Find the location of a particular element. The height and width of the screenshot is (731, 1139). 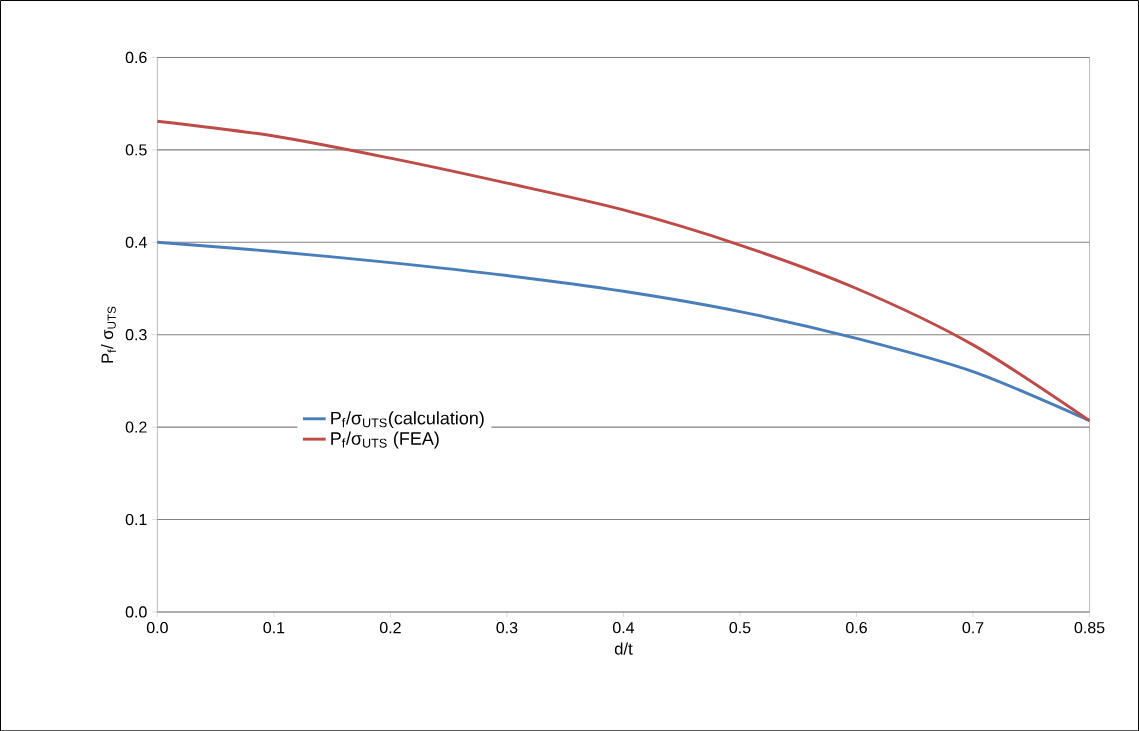

x-tick-label: 0.6 is located at coordinates (856, 627).